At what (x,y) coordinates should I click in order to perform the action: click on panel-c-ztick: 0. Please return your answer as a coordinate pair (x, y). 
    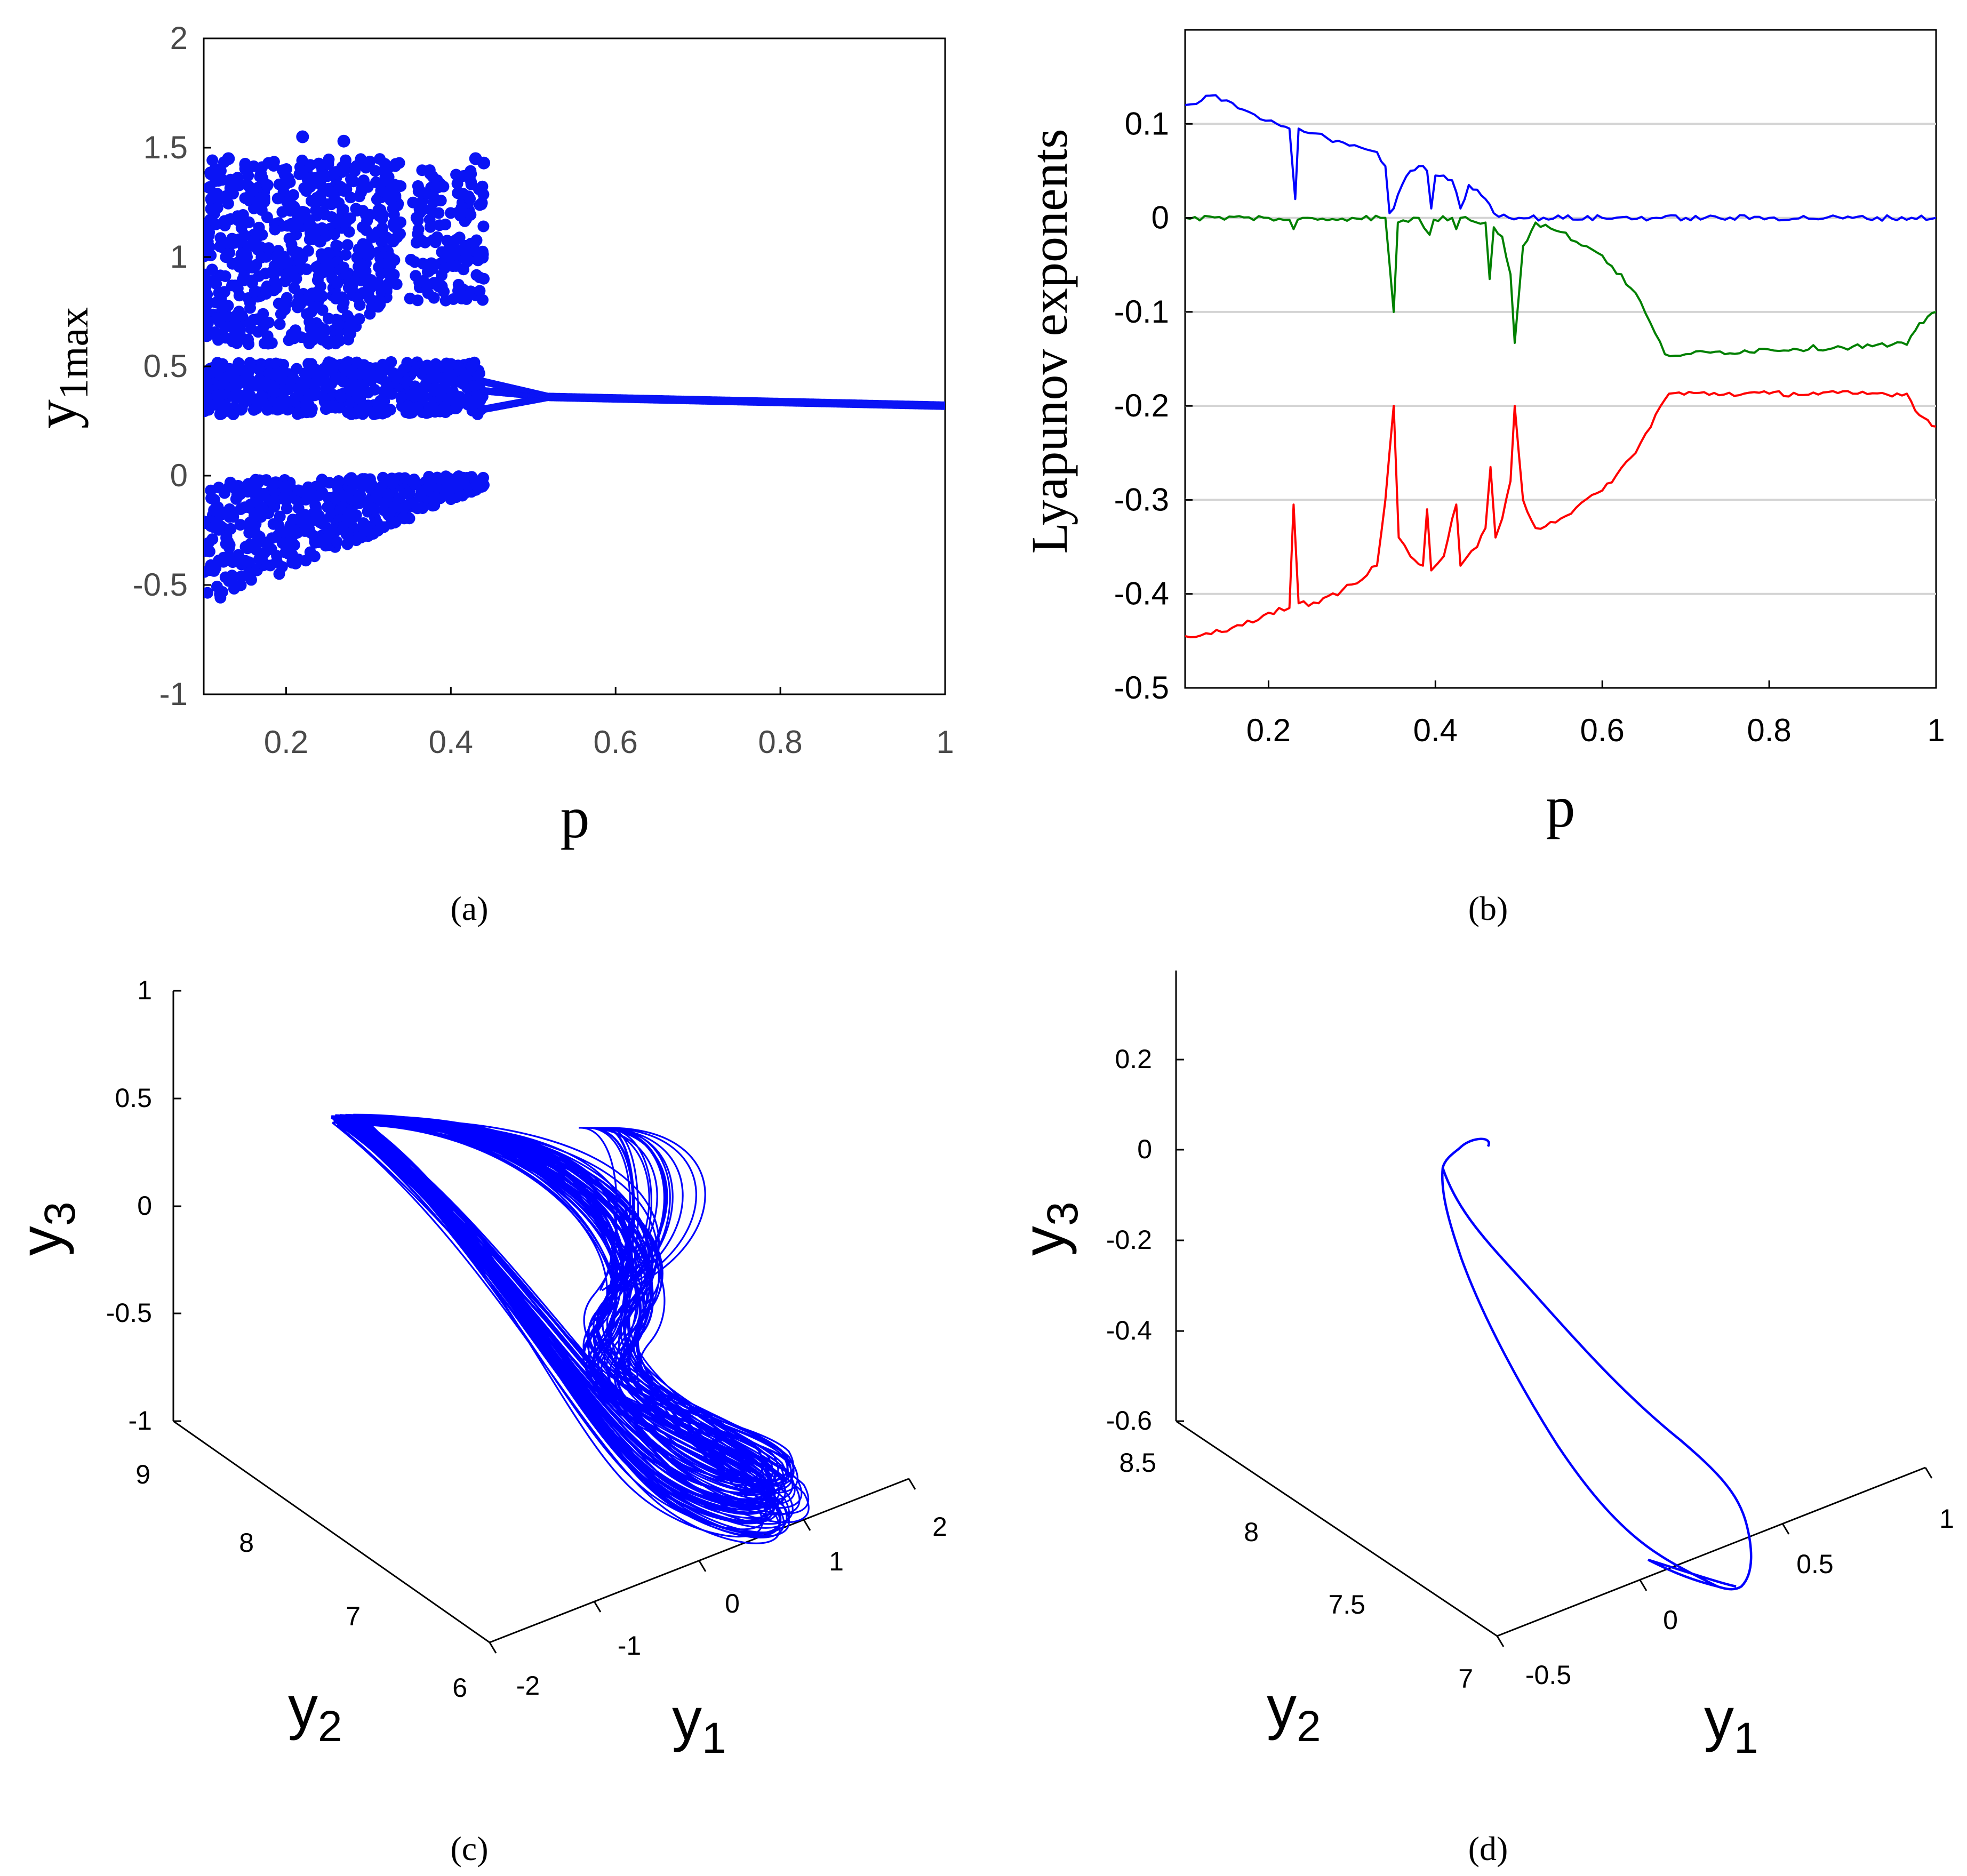
    Looking at the image, I should click on (144, 1206).